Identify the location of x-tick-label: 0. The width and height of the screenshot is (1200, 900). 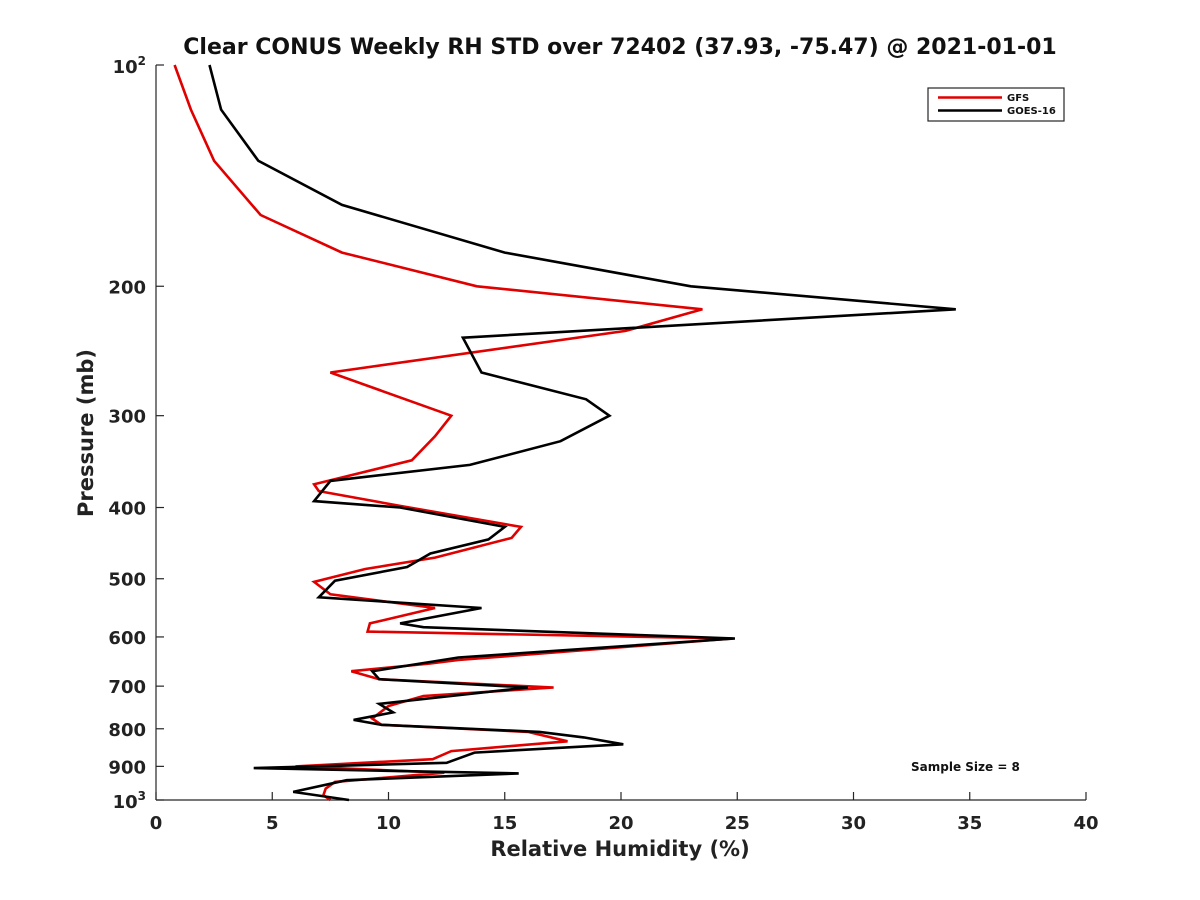
(156, 823).